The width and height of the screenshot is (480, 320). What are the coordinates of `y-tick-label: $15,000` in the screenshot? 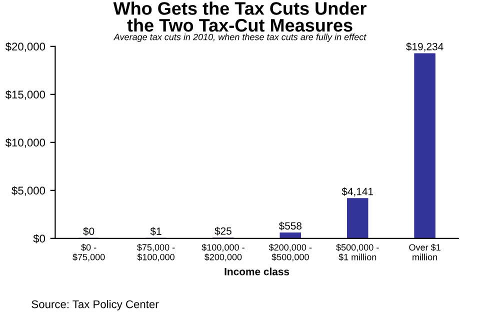 It's located at (25, 95).